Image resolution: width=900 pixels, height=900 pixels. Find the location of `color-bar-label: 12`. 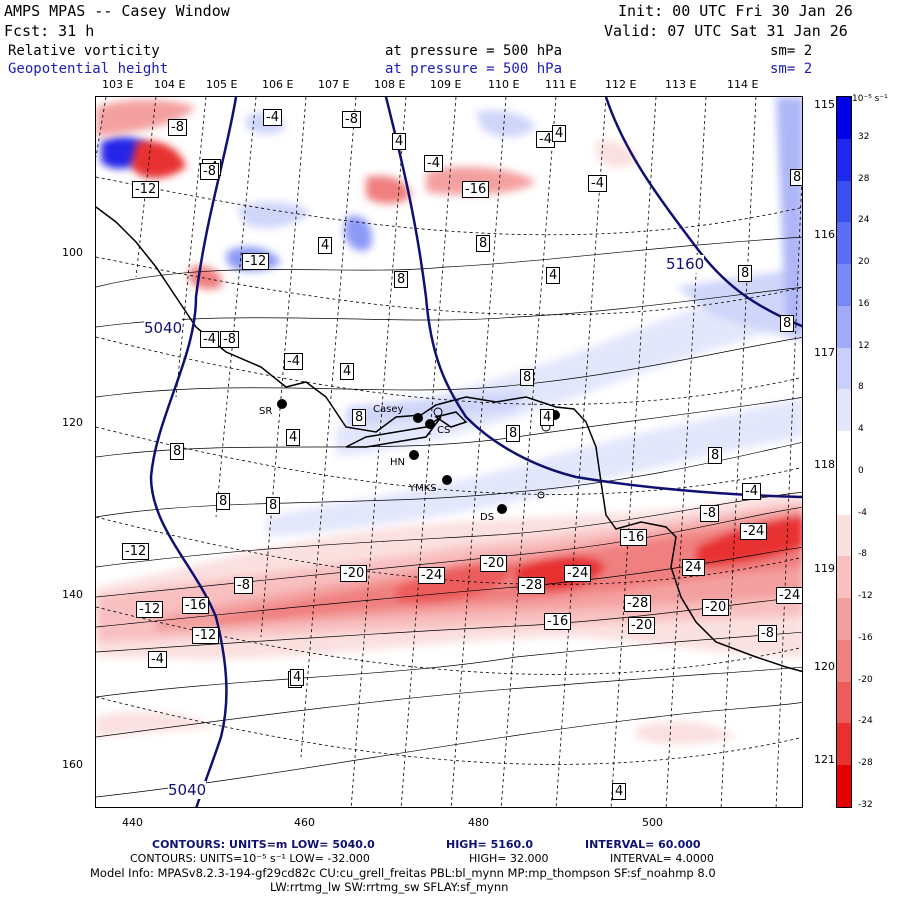

color-bar-label: 12 is located at coordinates (864, 345).